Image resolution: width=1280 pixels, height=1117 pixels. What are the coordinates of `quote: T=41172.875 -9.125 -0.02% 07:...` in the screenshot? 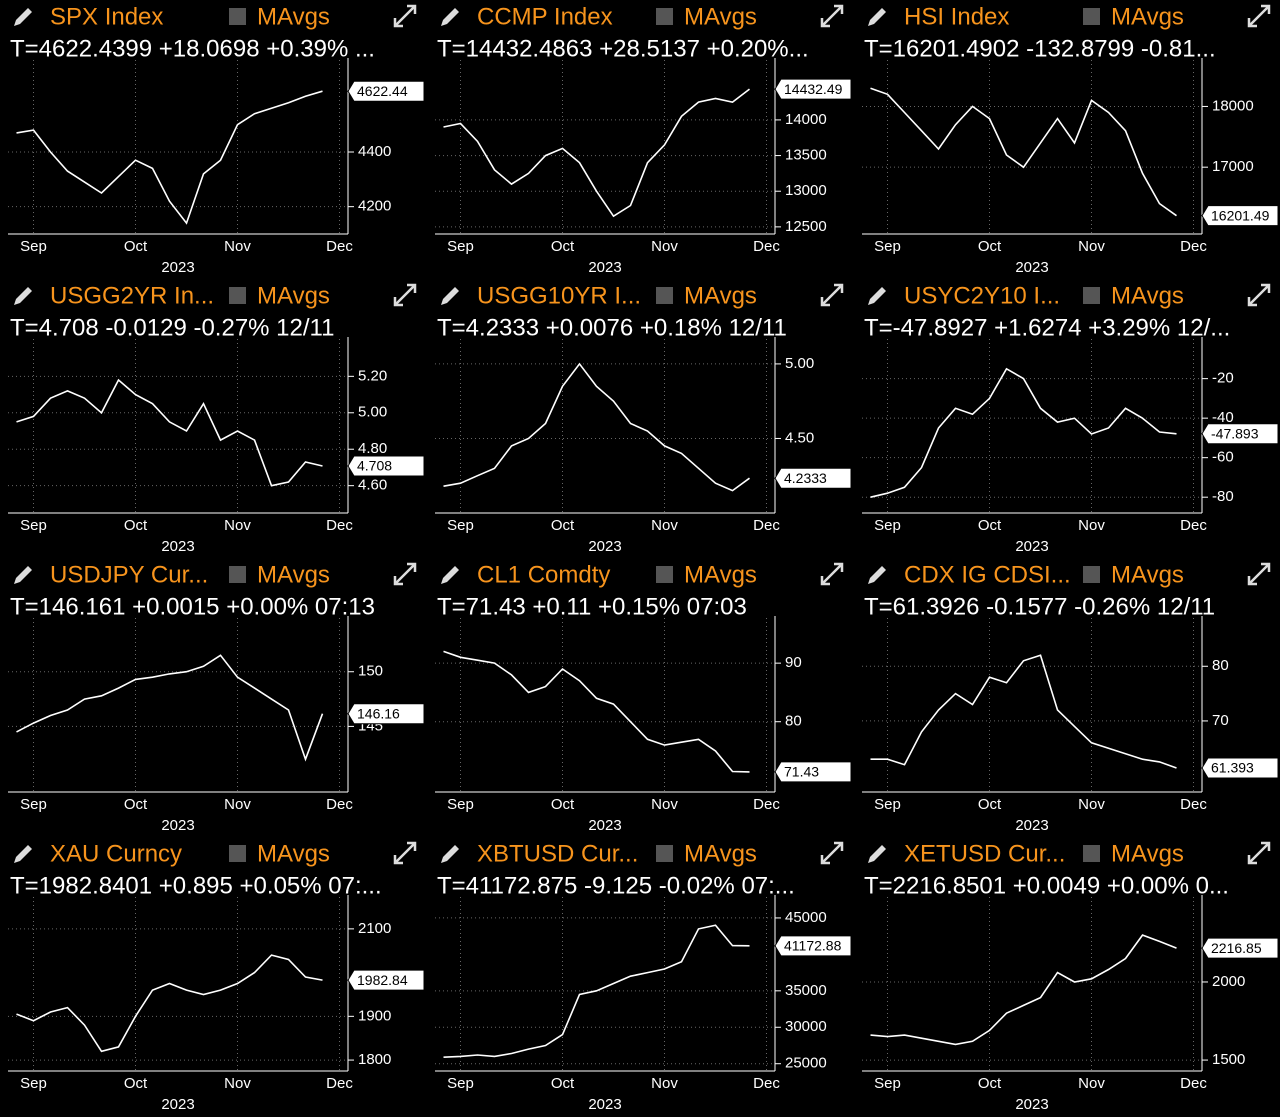 It's located at (616, 885).